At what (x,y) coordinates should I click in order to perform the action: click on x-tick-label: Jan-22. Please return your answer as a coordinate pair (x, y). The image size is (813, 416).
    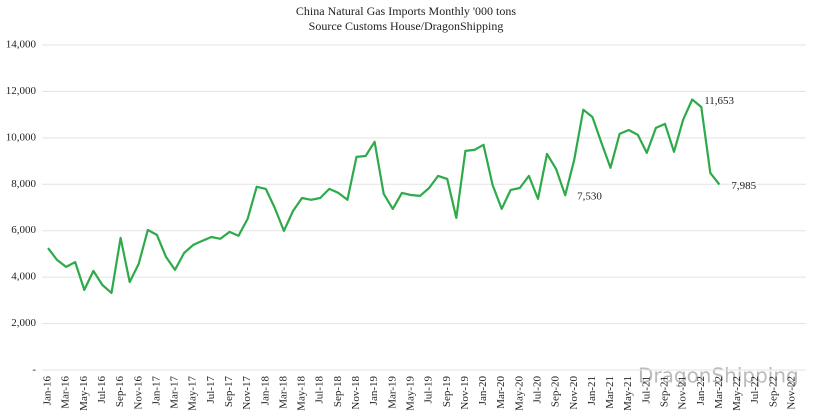
    Looking at the image, I should click on (701, 390).